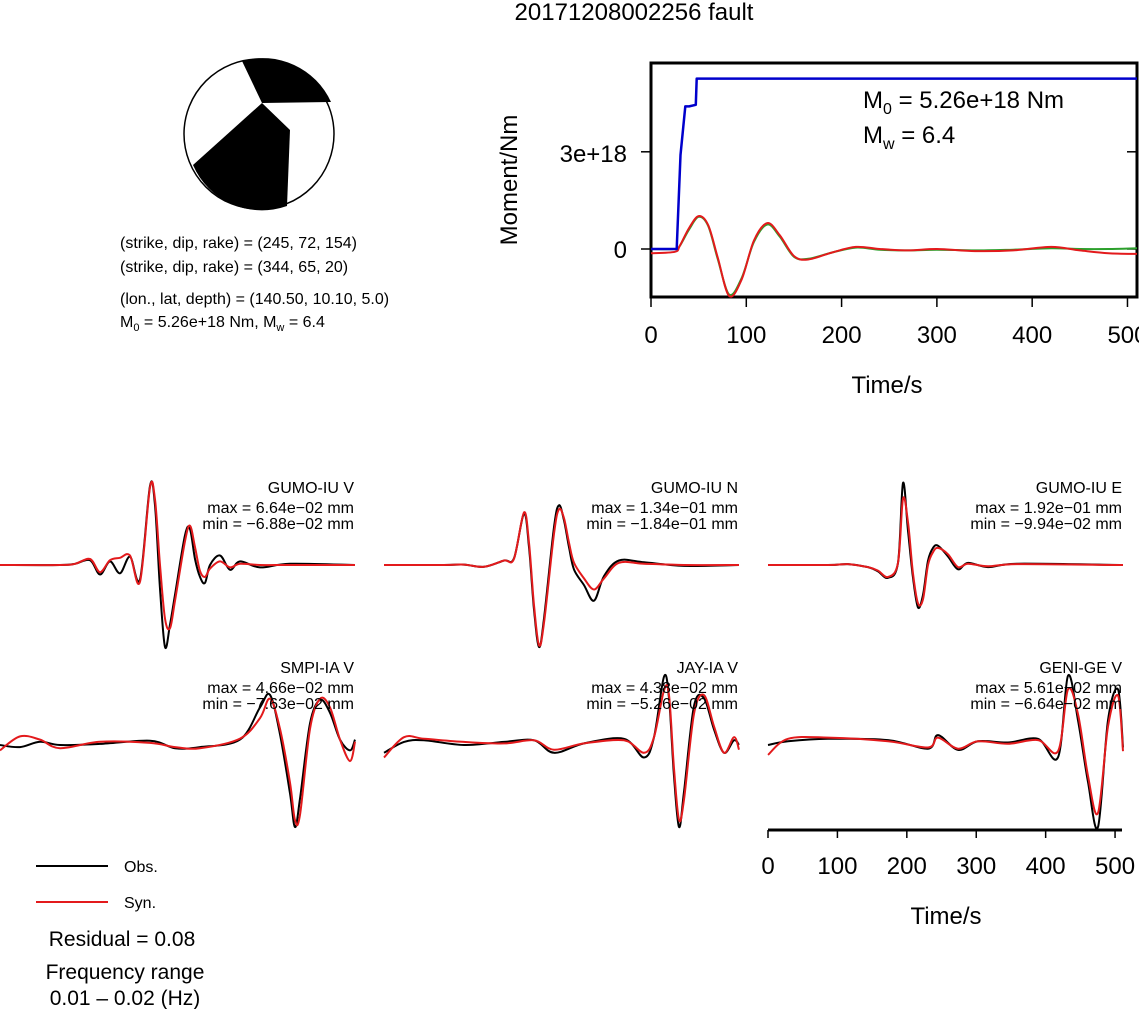  What do you see at coordinates (222, 324) in the screenshot?
I see `moment-magnitude-text: M0 = 5.26e+18 Nm, Mw = 6.4` at bounding box center [222, 324].